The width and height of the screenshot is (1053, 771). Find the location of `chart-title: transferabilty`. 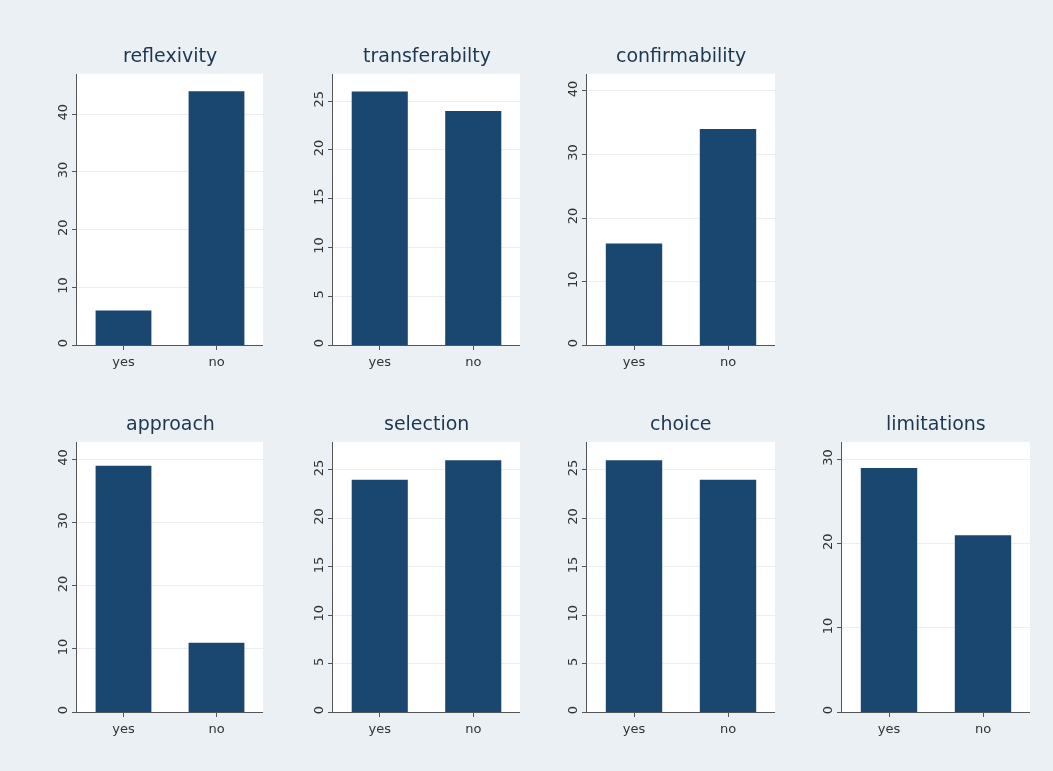

chart-title: transferabilty is located at coordinates (427, 55).